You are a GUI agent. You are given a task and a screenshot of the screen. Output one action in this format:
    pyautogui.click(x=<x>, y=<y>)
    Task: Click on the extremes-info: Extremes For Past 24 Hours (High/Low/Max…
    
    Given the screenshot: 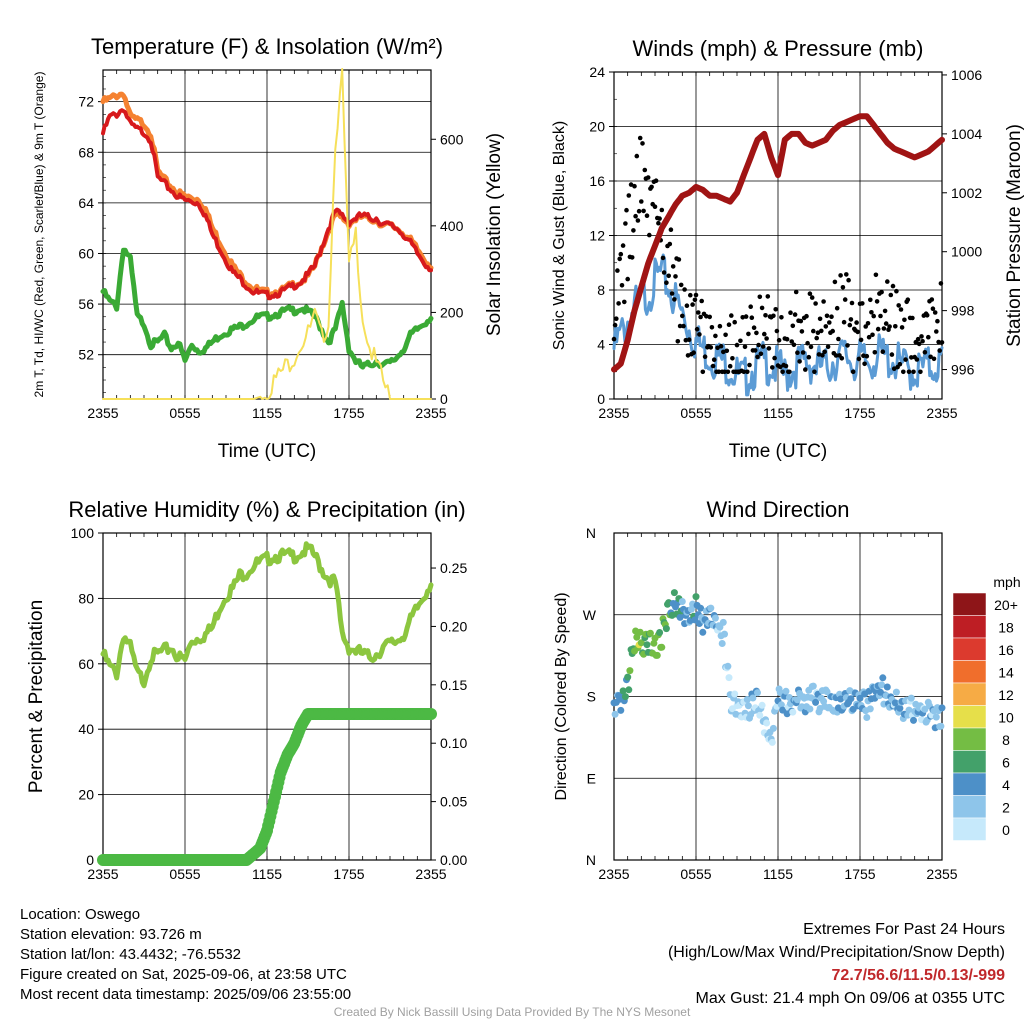 What is the action you would take?
    pyautogui.click(x=836, y=964)
    